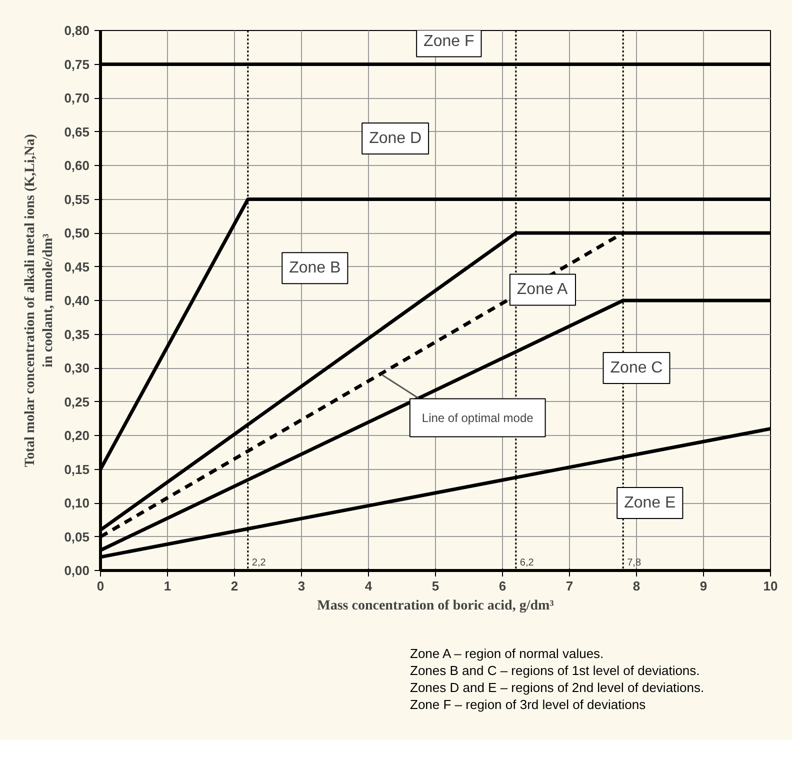 The height and width of the screenshot is (776, 792). I want to click on text: Zones B and C – regions of 1st level of deviations., so click(555, 670).